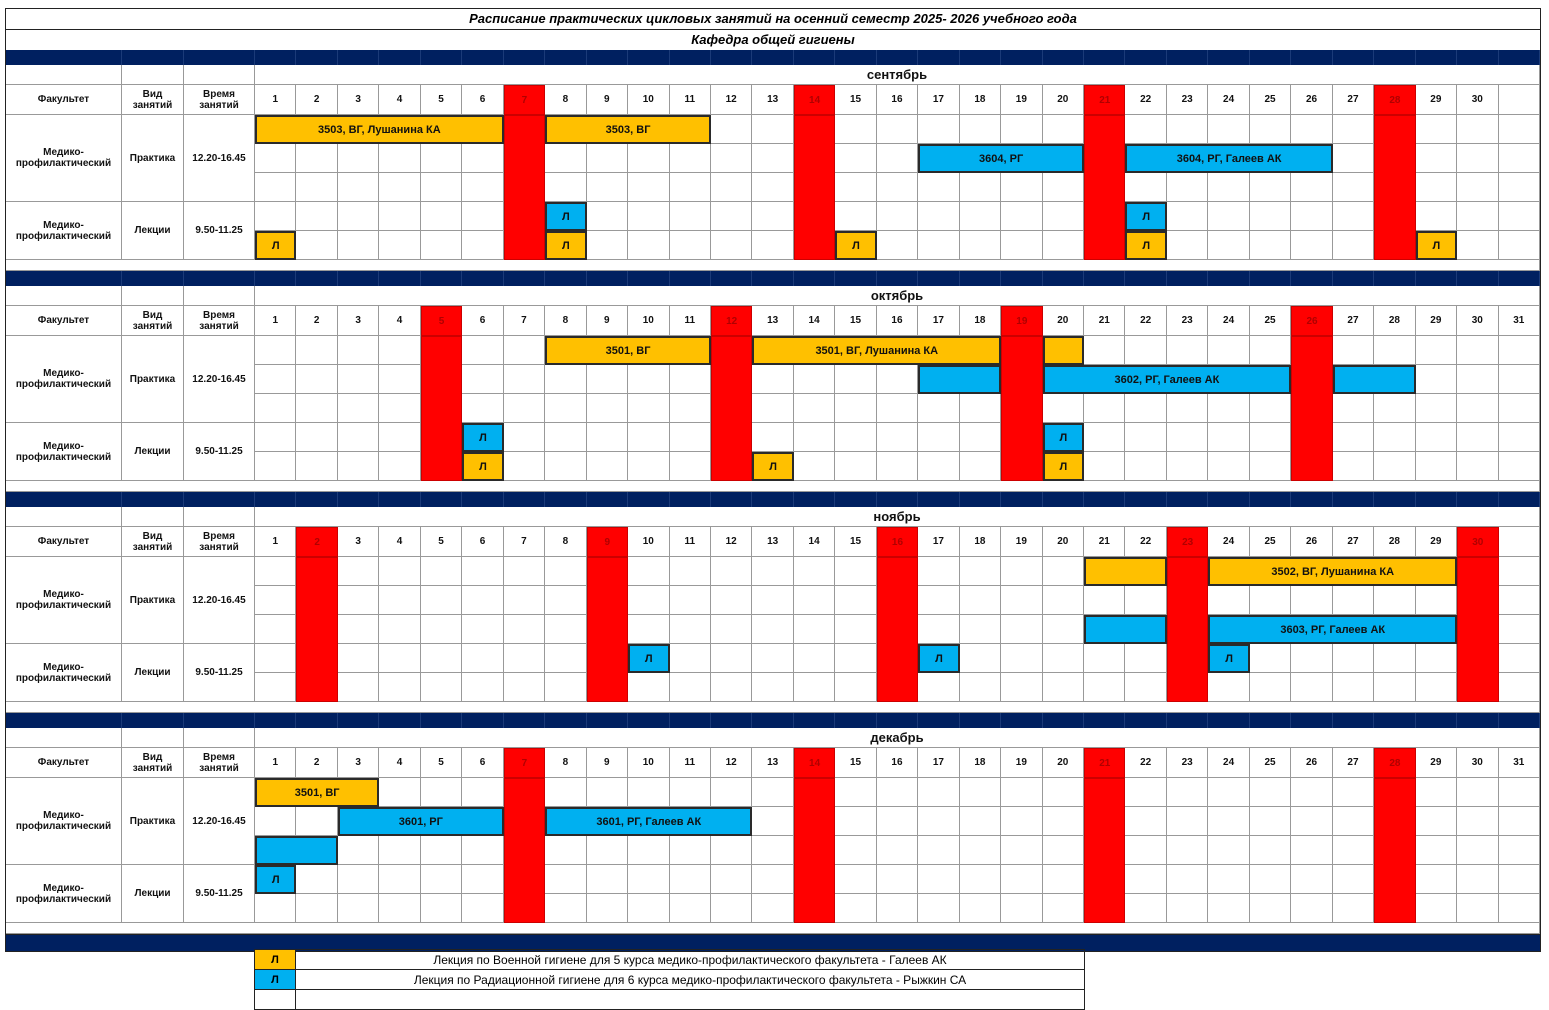 The height and width of the screenshot is (1010, 1549). I want to click on legend-symbol: Л, so click(275, 959).